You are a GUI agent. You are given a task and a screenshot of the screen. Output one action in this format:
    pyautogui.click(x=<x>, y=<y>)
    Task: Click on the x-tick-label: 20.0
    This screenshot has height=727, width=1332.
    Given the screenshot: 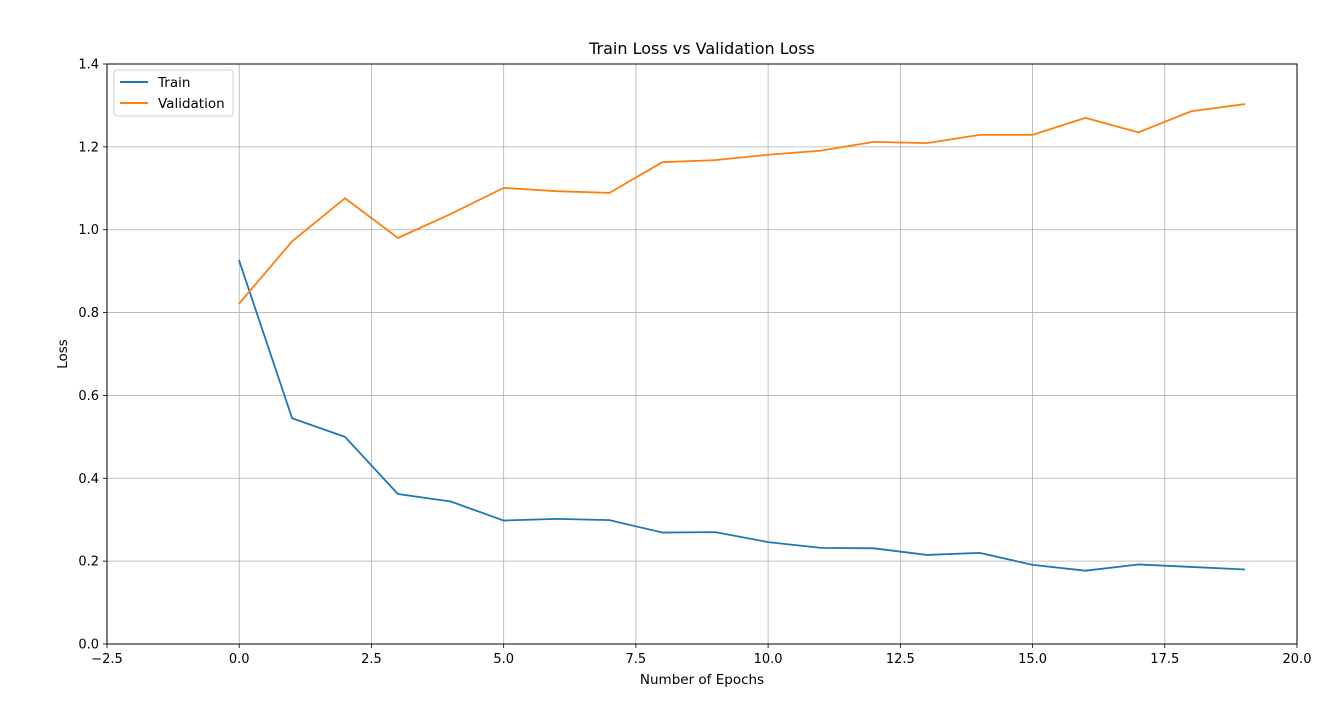 What is the action you would take?
    pyautogui.click(x=1297, y=659)
    